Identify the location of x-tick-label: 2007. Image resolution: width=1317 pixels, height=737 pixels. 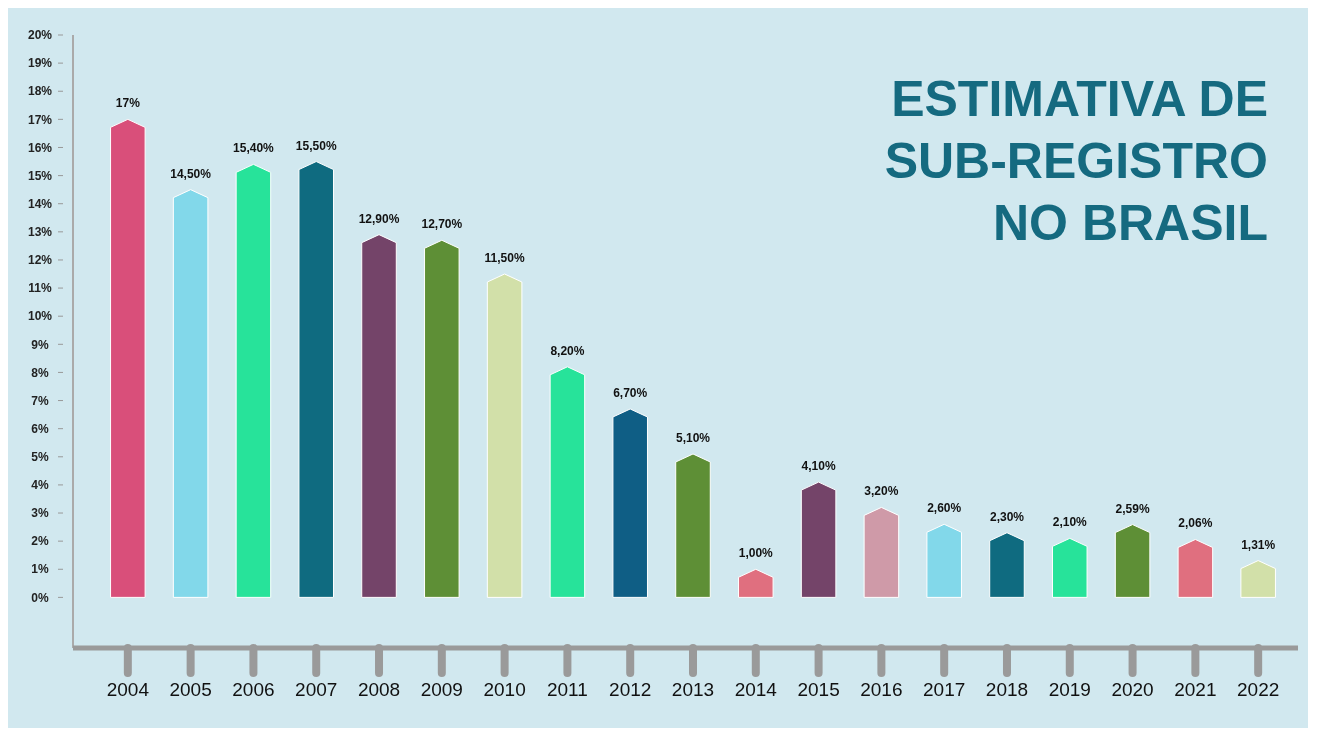
(316, 689).